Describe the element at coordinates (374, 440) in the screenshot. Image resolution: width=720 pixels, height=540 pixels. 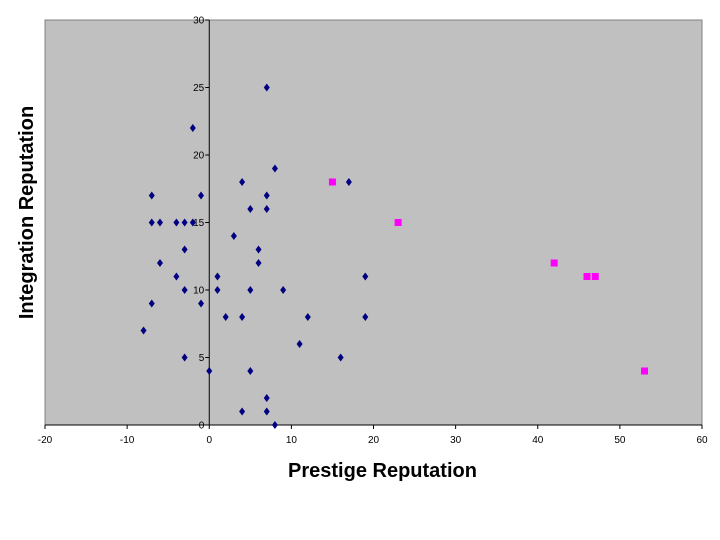
I see `x-tick-label: 20` at that location.